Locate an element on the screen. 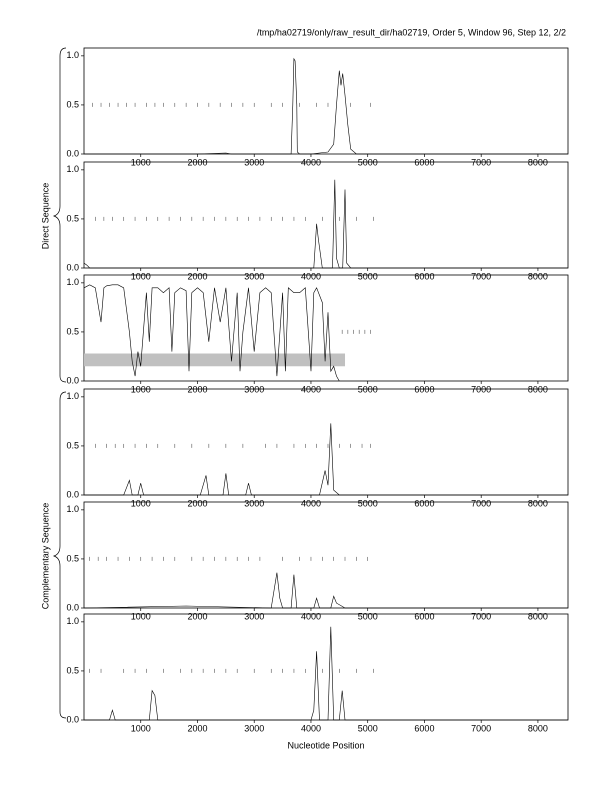 The image size is (612, 792). band is located at coordinates (215, 360).